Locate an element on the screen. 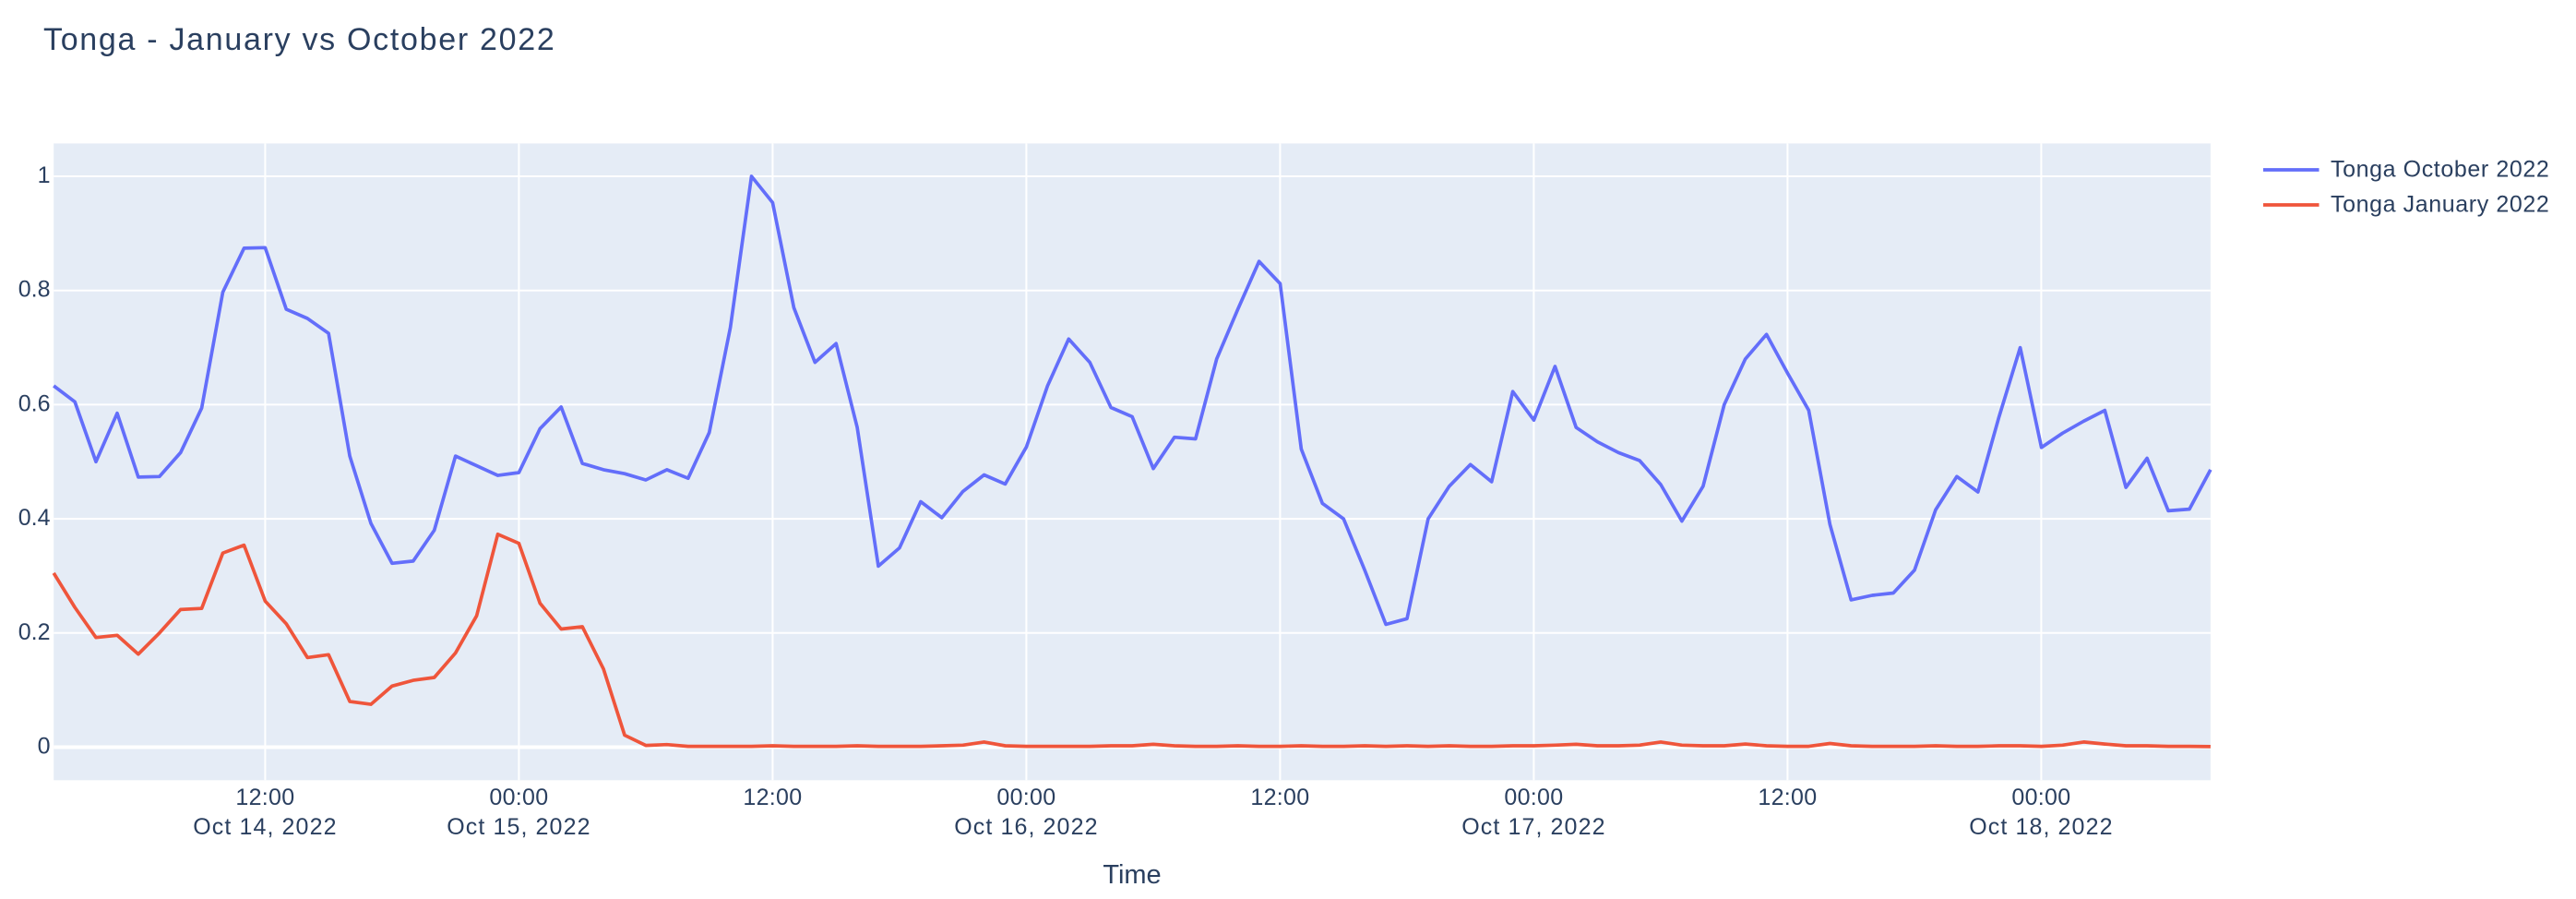 Image resolution: width=2576 pixels, height=899 pixels. svg-text: Tonga January 2022 is located at coordinates (2440, 205).